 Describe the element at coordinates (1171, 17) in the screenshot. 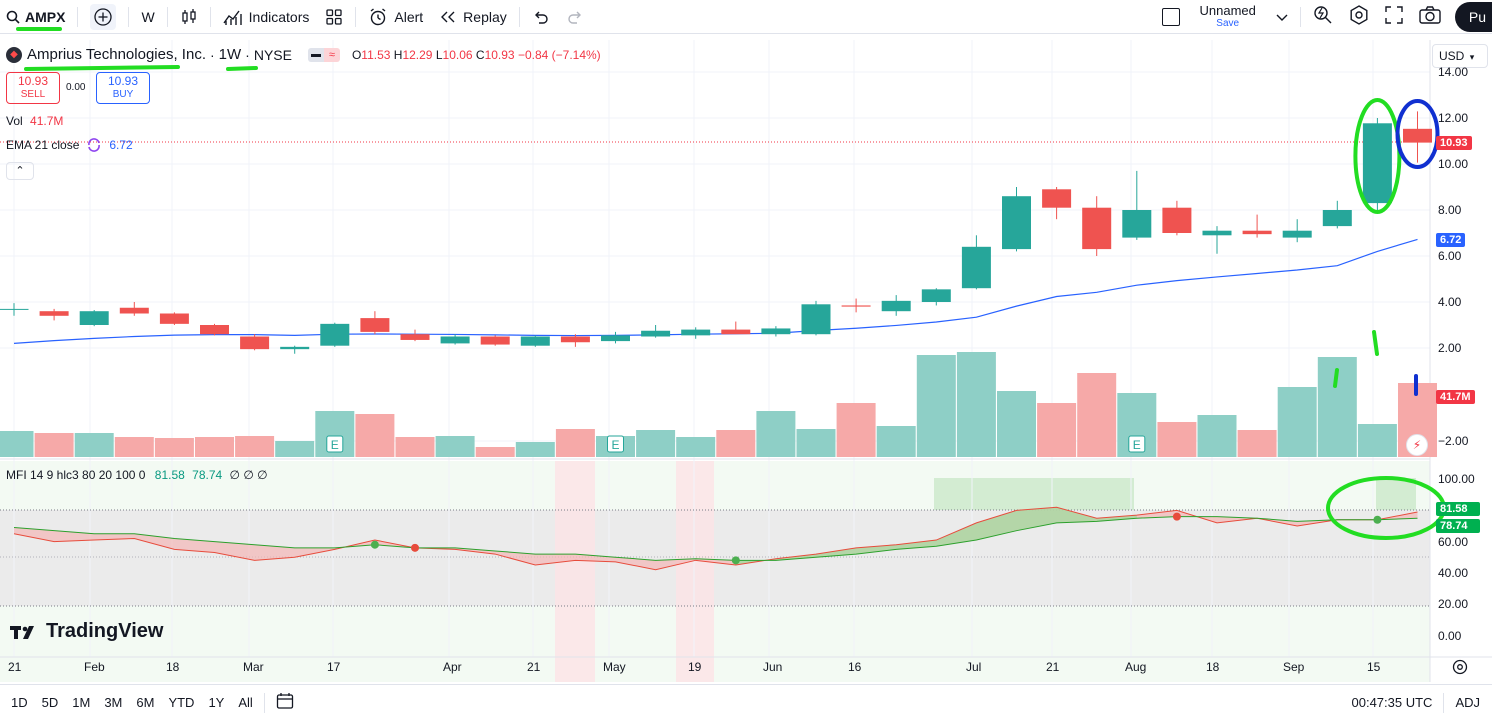

I see `layout-checkbox` at that location.